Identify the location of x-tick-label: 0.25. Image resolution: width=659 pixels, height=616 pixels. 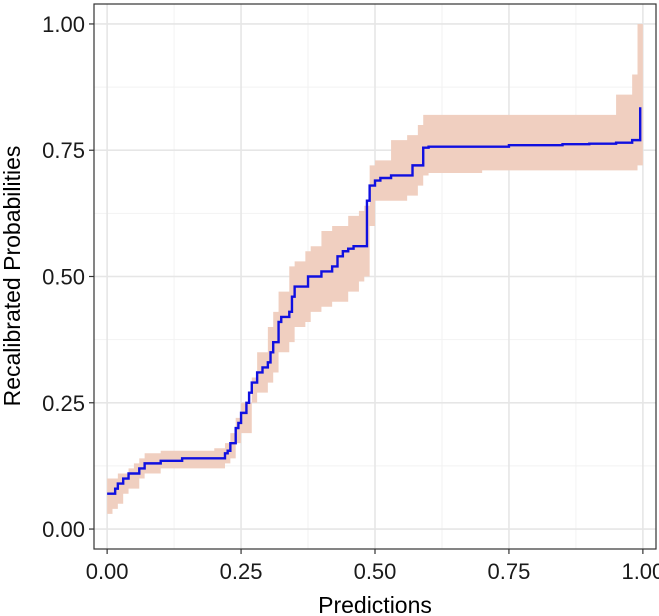
(241, 571).